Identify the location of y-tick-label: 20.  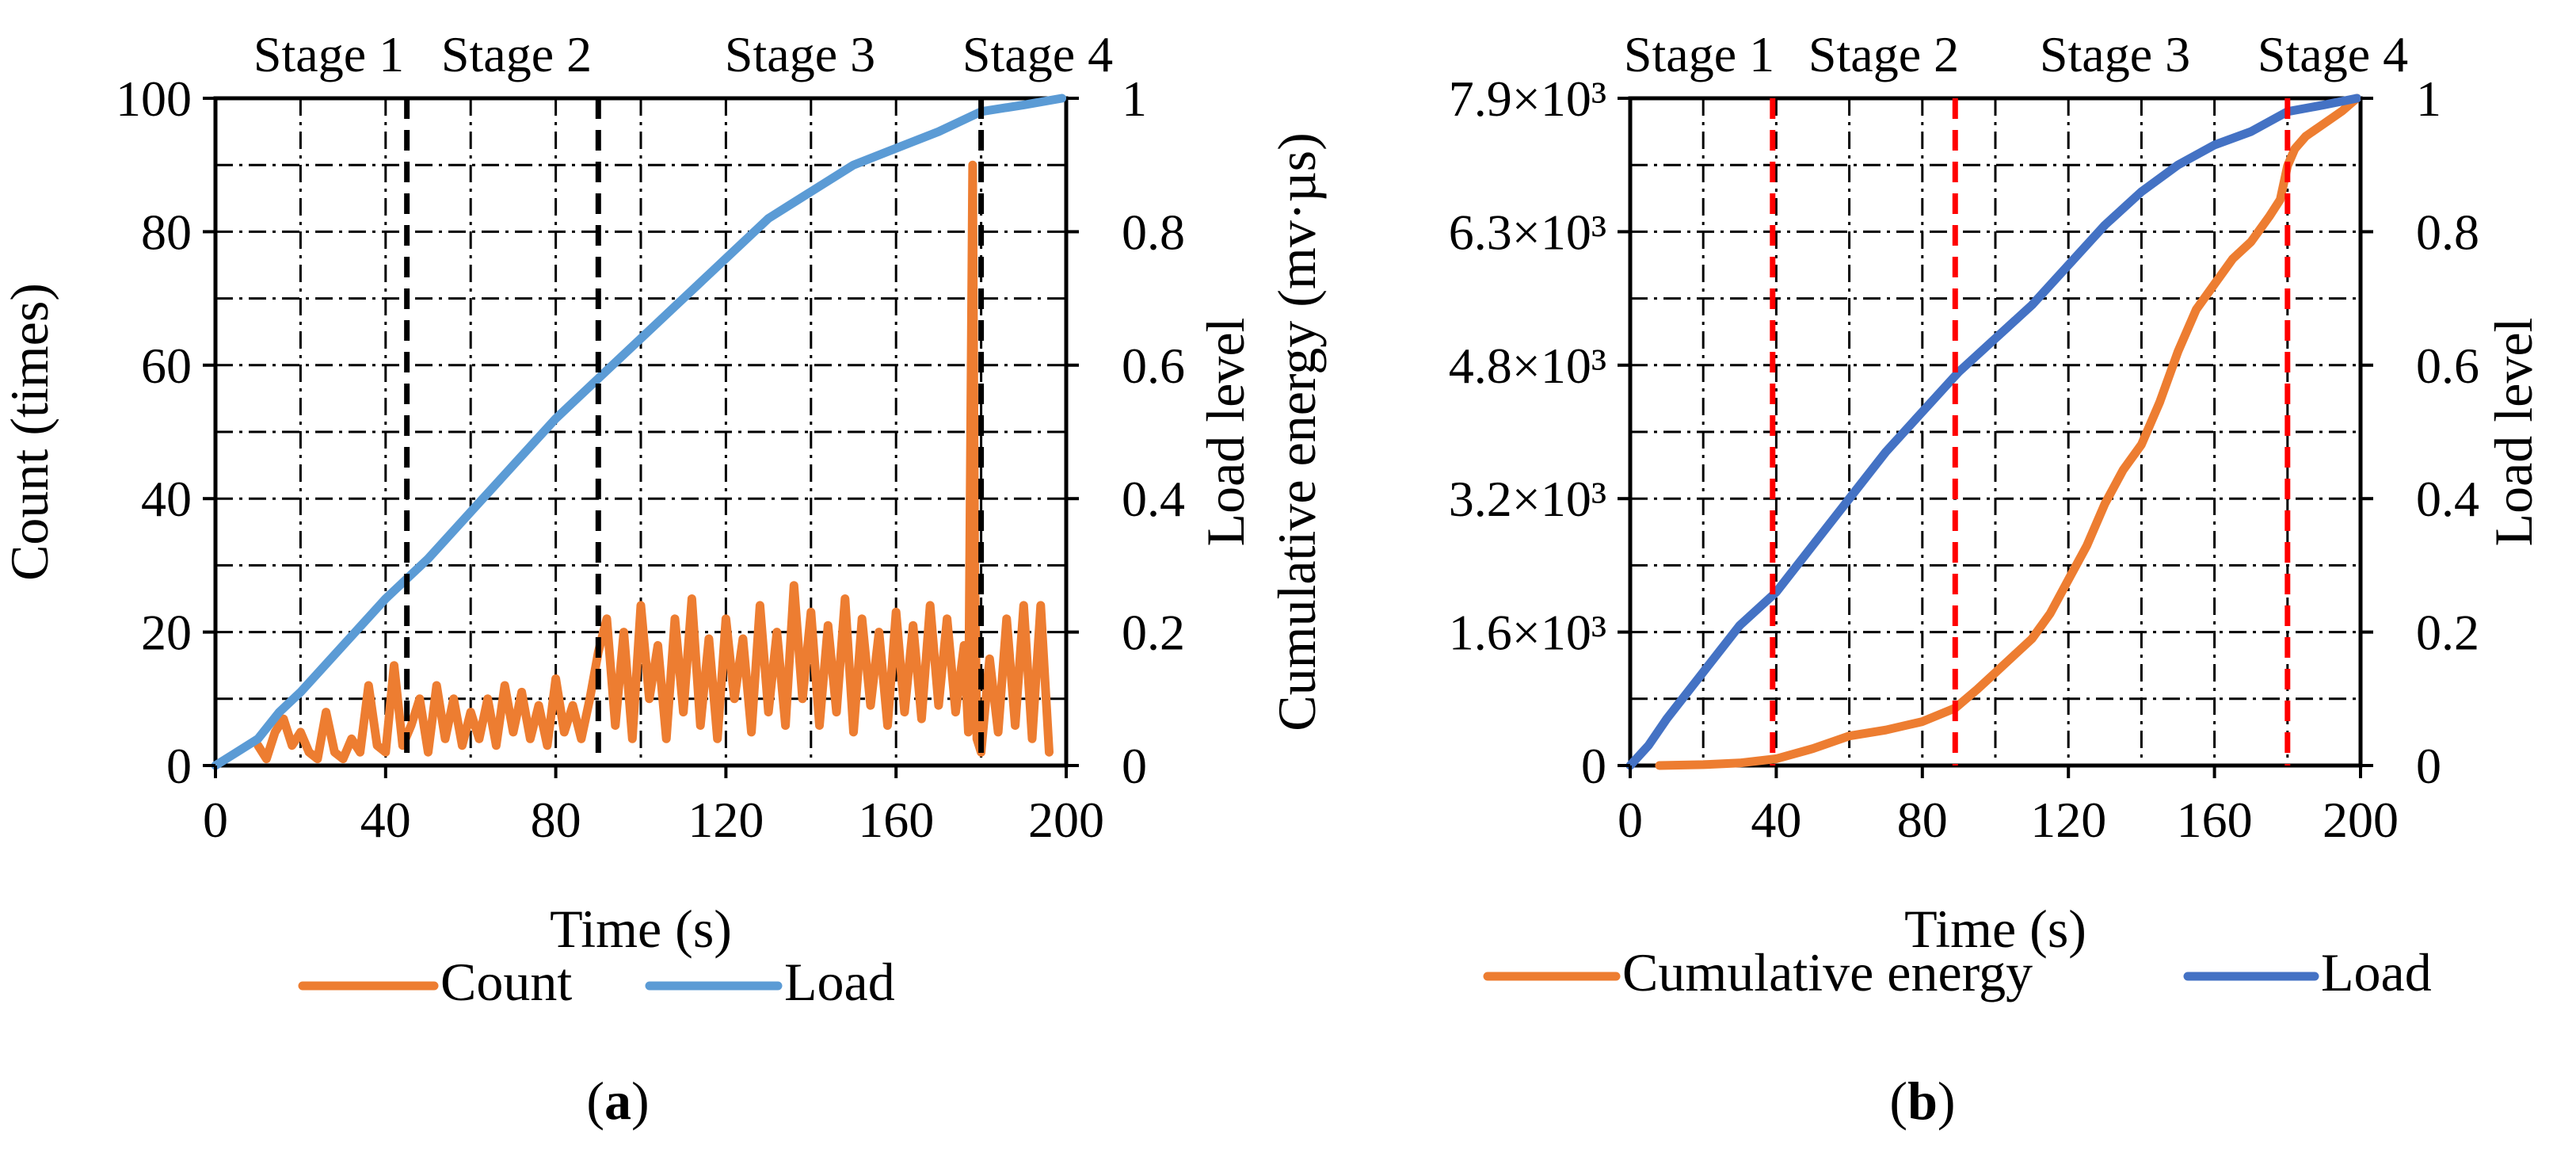
(166, 633).